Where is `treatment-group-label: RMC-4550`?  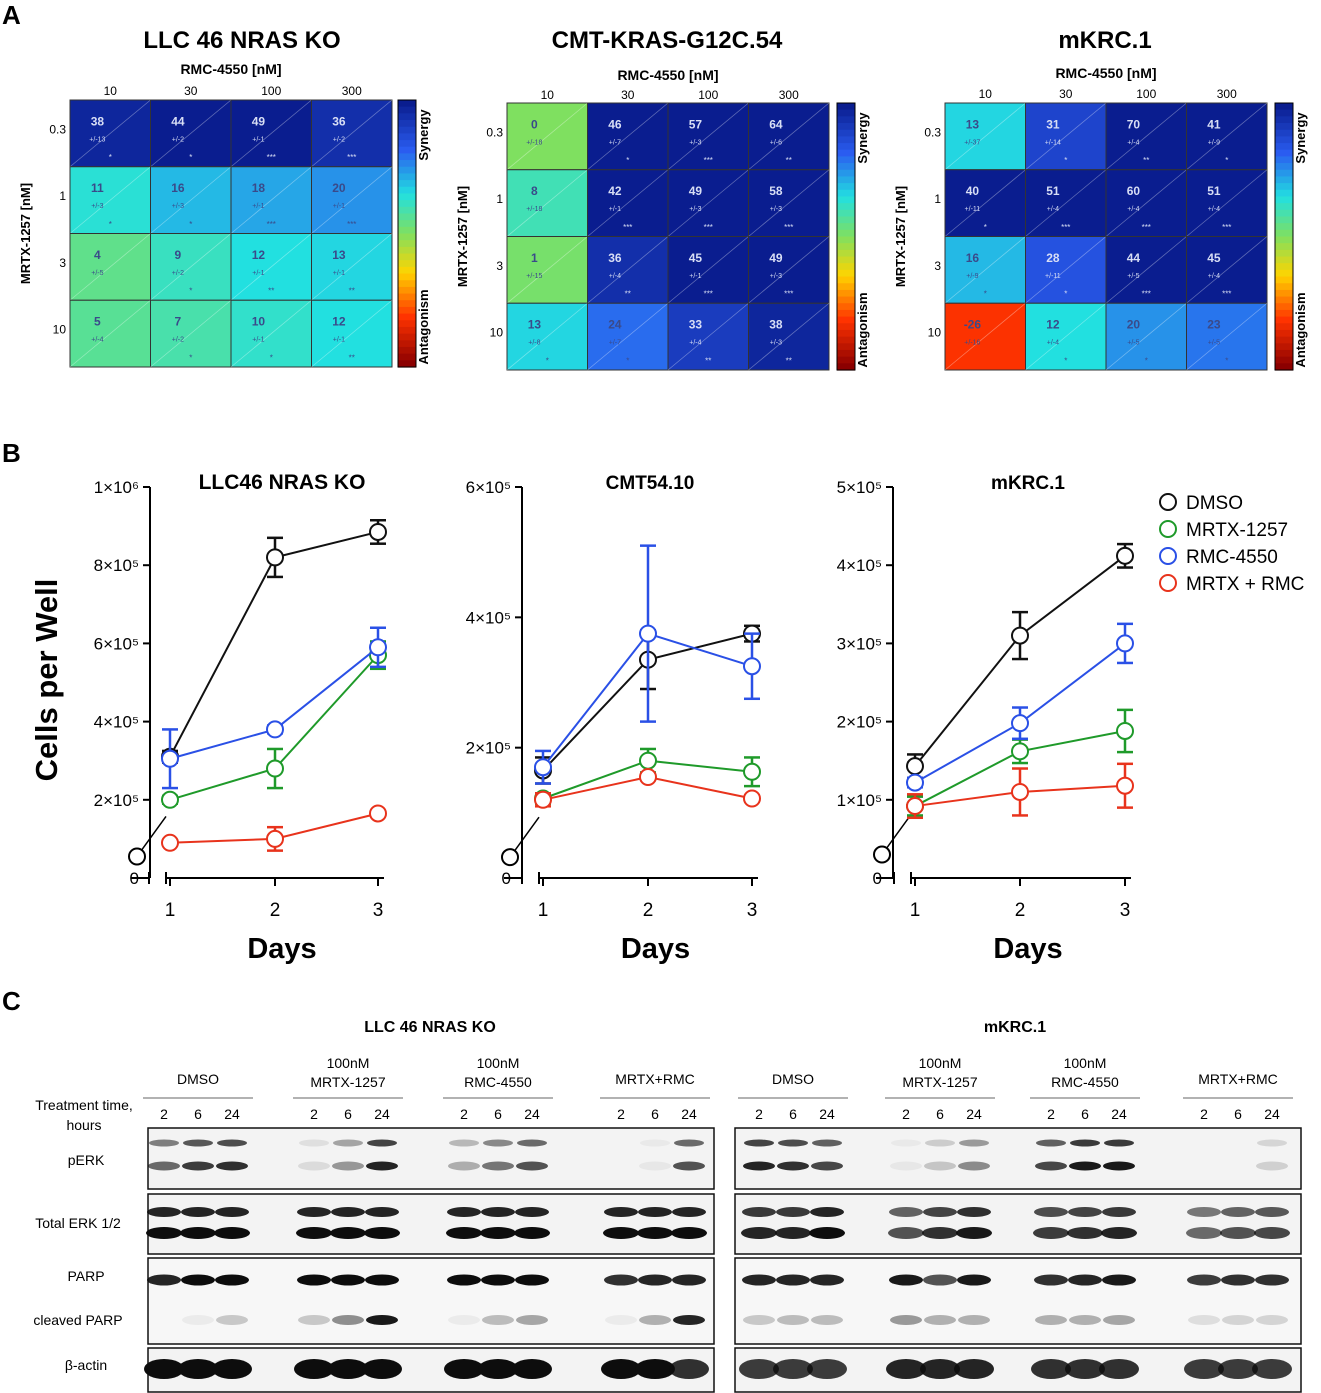
treatment-group-label: RMC-4550 is located at coordinates (1085, 1082).